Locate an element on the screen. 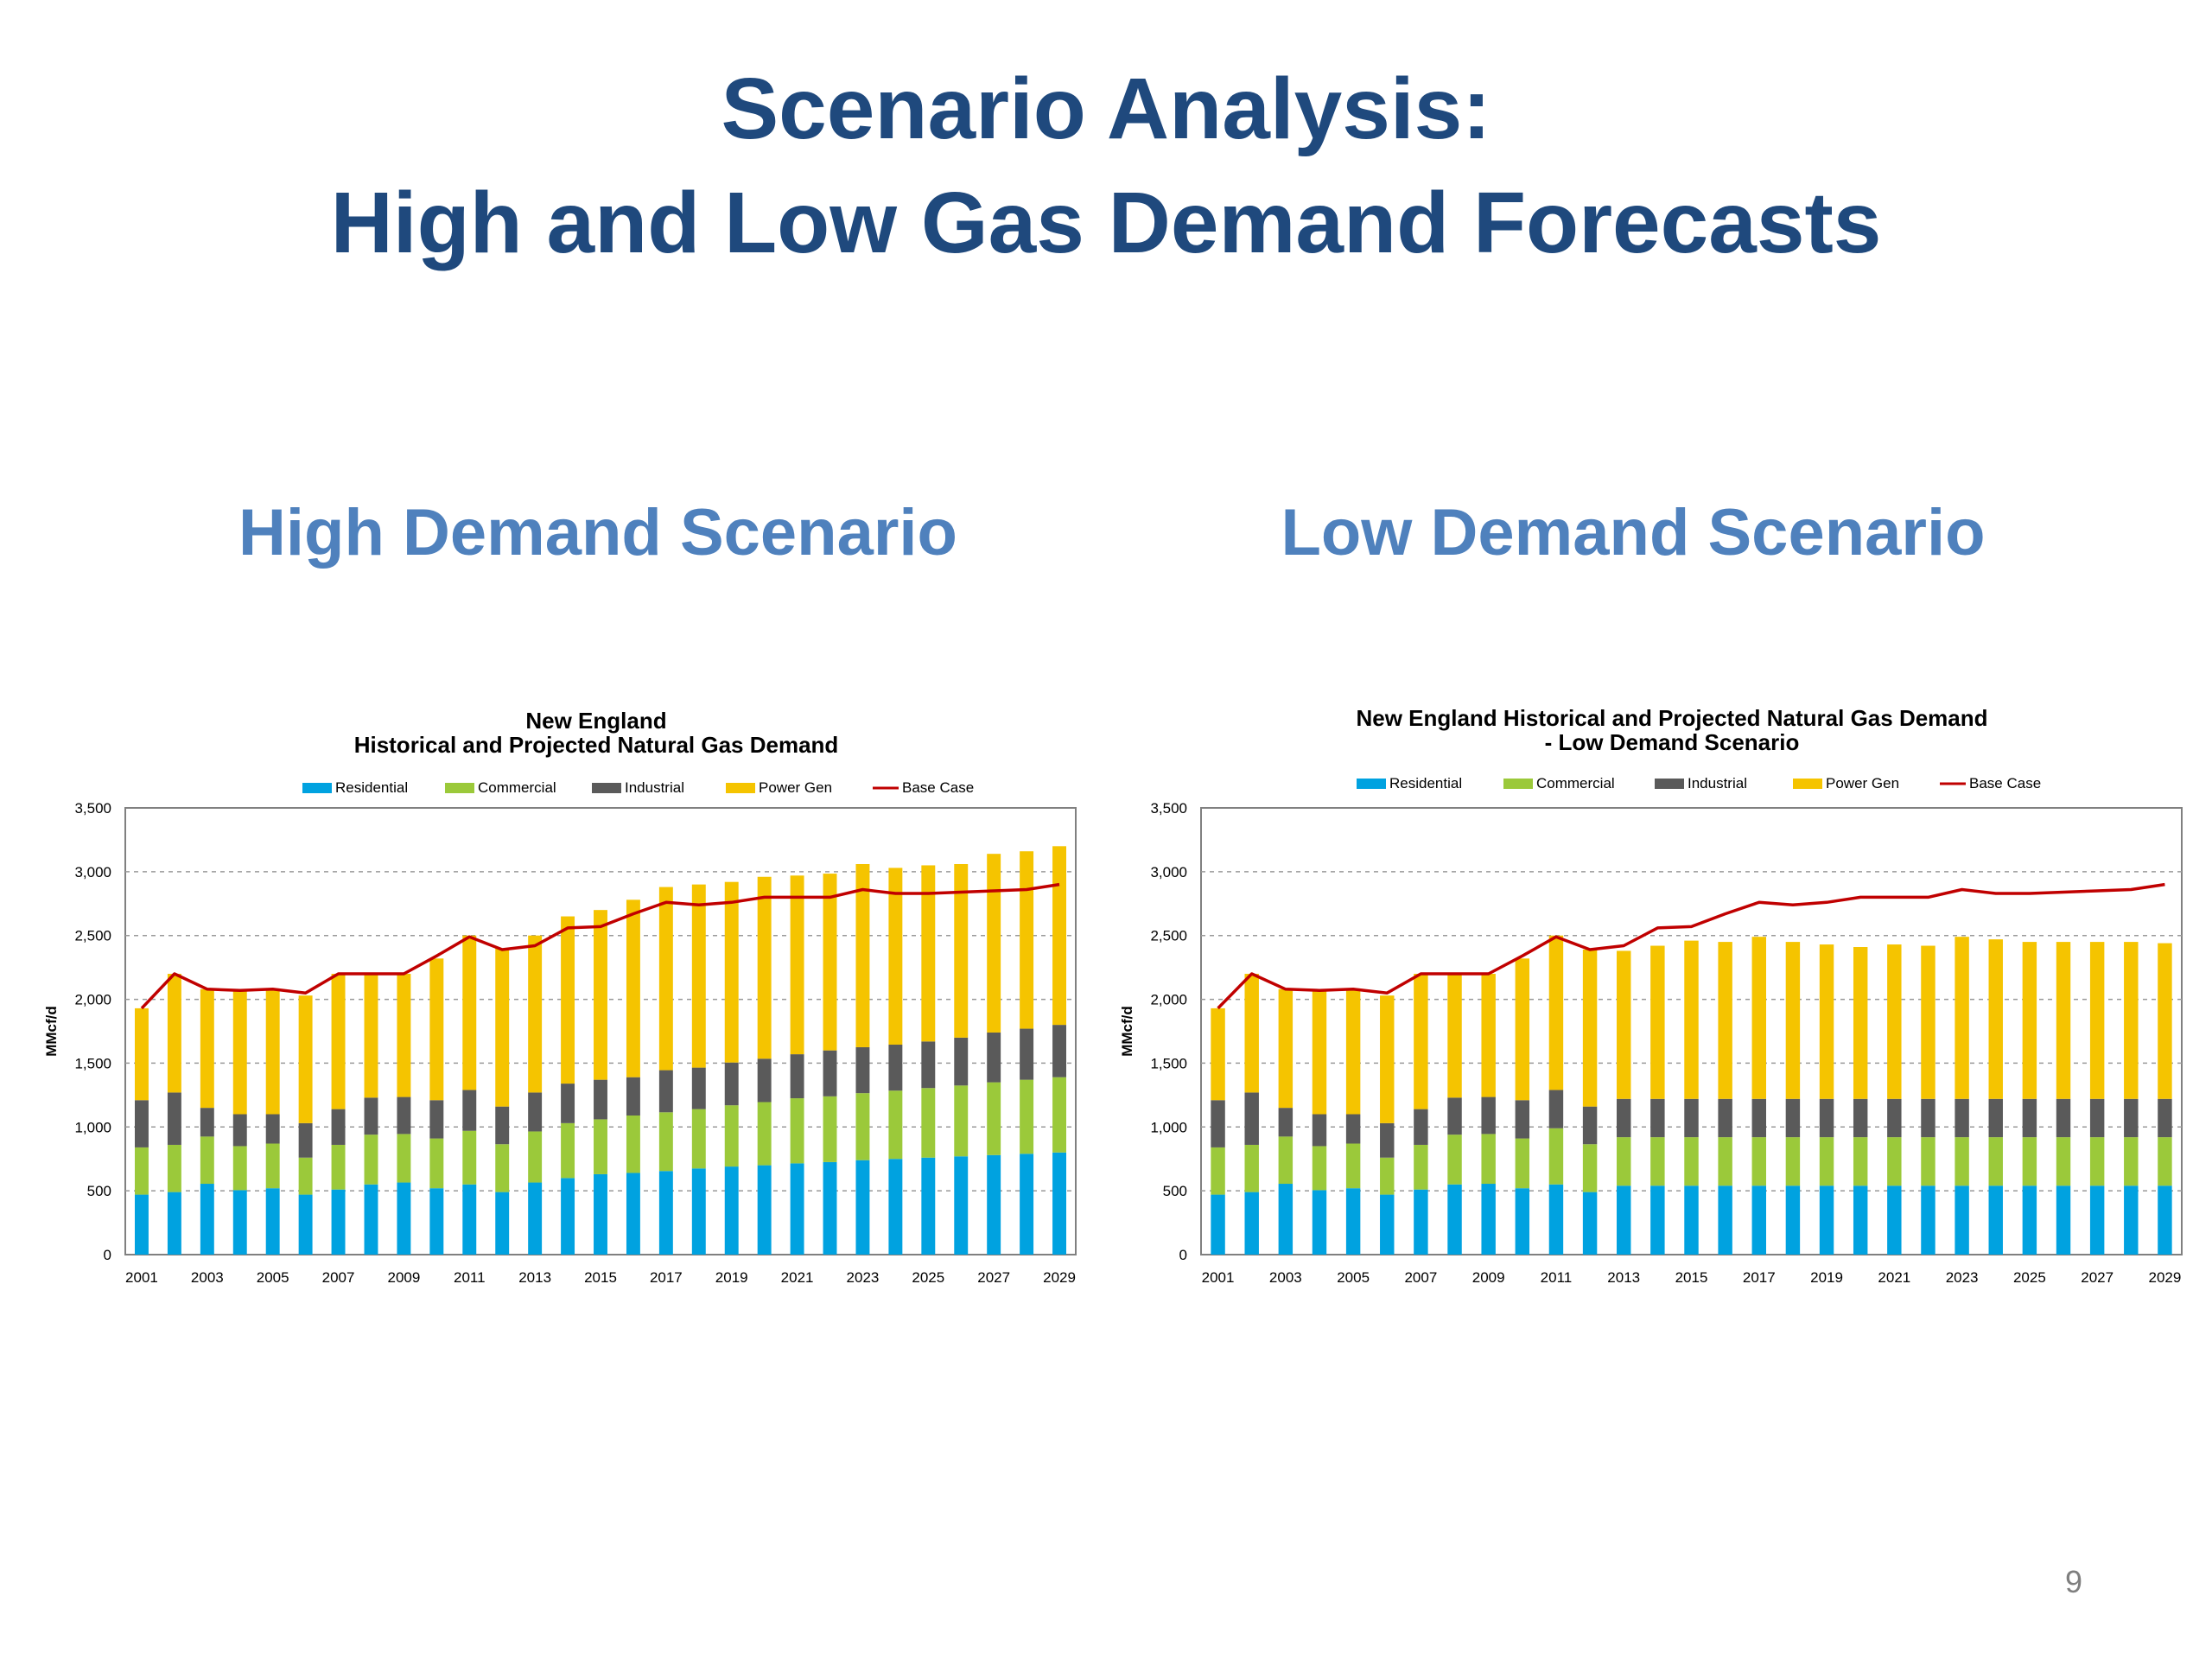  bar-industrial-2011 is located at coordinates (1556, 1109).